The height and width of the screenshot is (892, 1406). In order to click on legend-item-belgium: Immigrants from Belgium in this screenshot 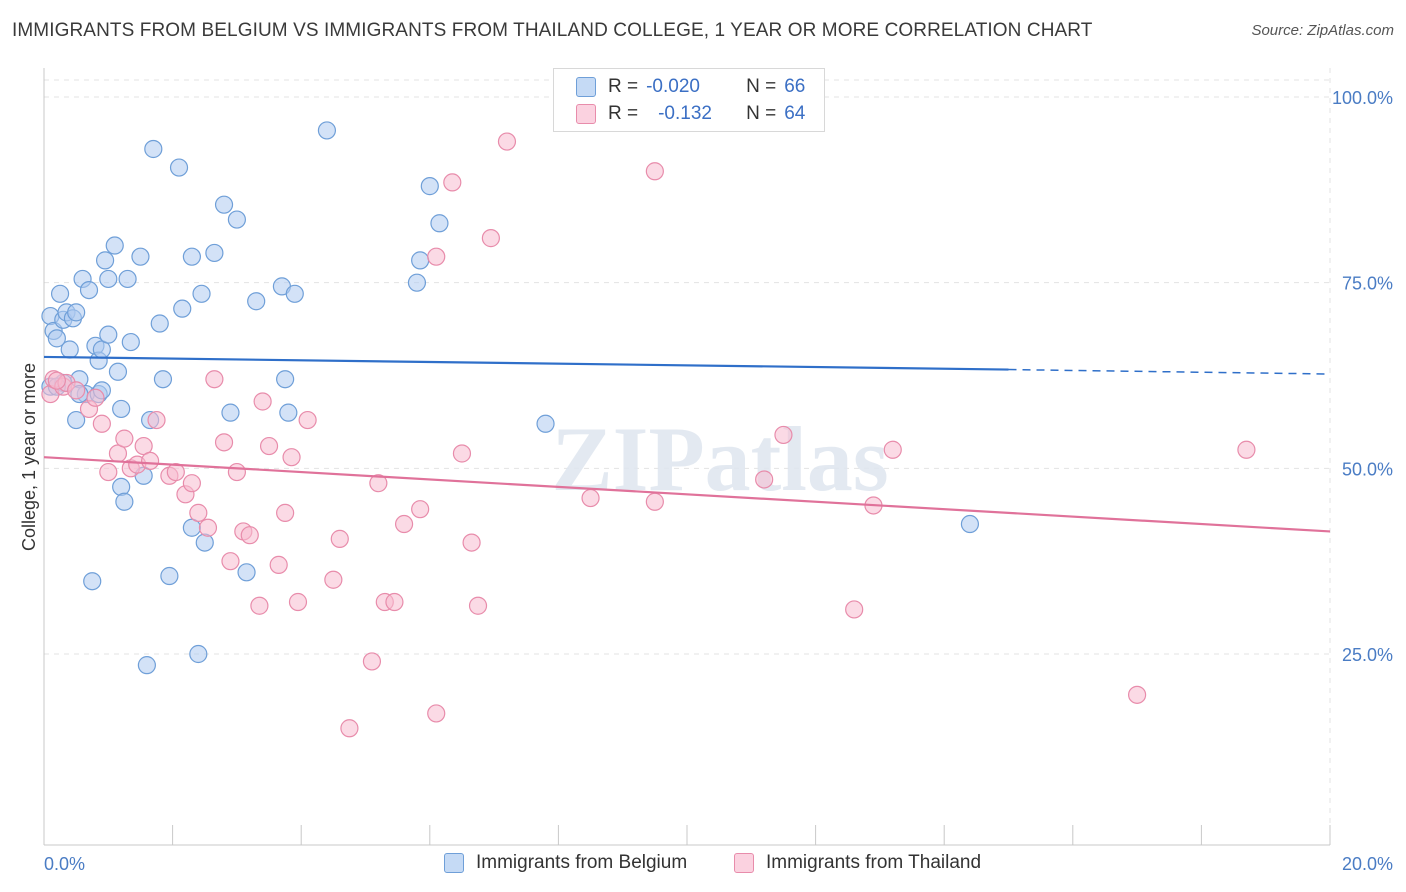, I will do `click(565, 863)`.